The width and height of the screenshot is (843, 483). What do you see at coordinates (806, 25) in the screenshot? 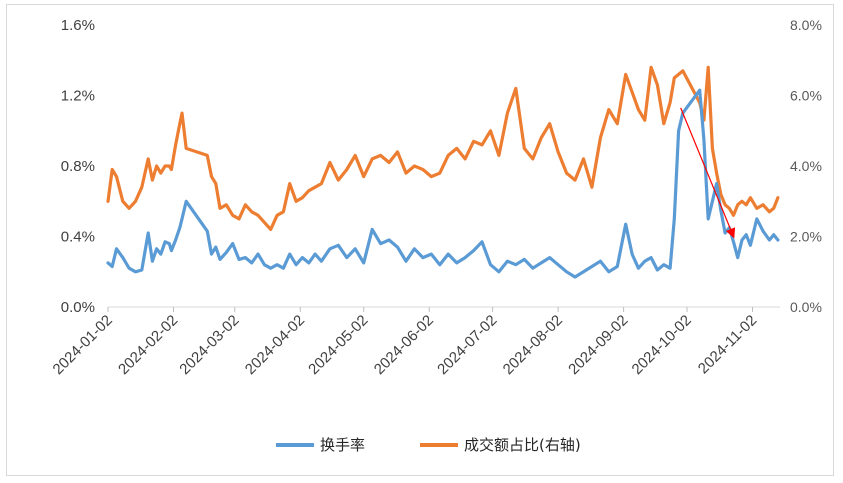
I see `y-right-tick-label: 8.0%` at bounding box center [806, 25].